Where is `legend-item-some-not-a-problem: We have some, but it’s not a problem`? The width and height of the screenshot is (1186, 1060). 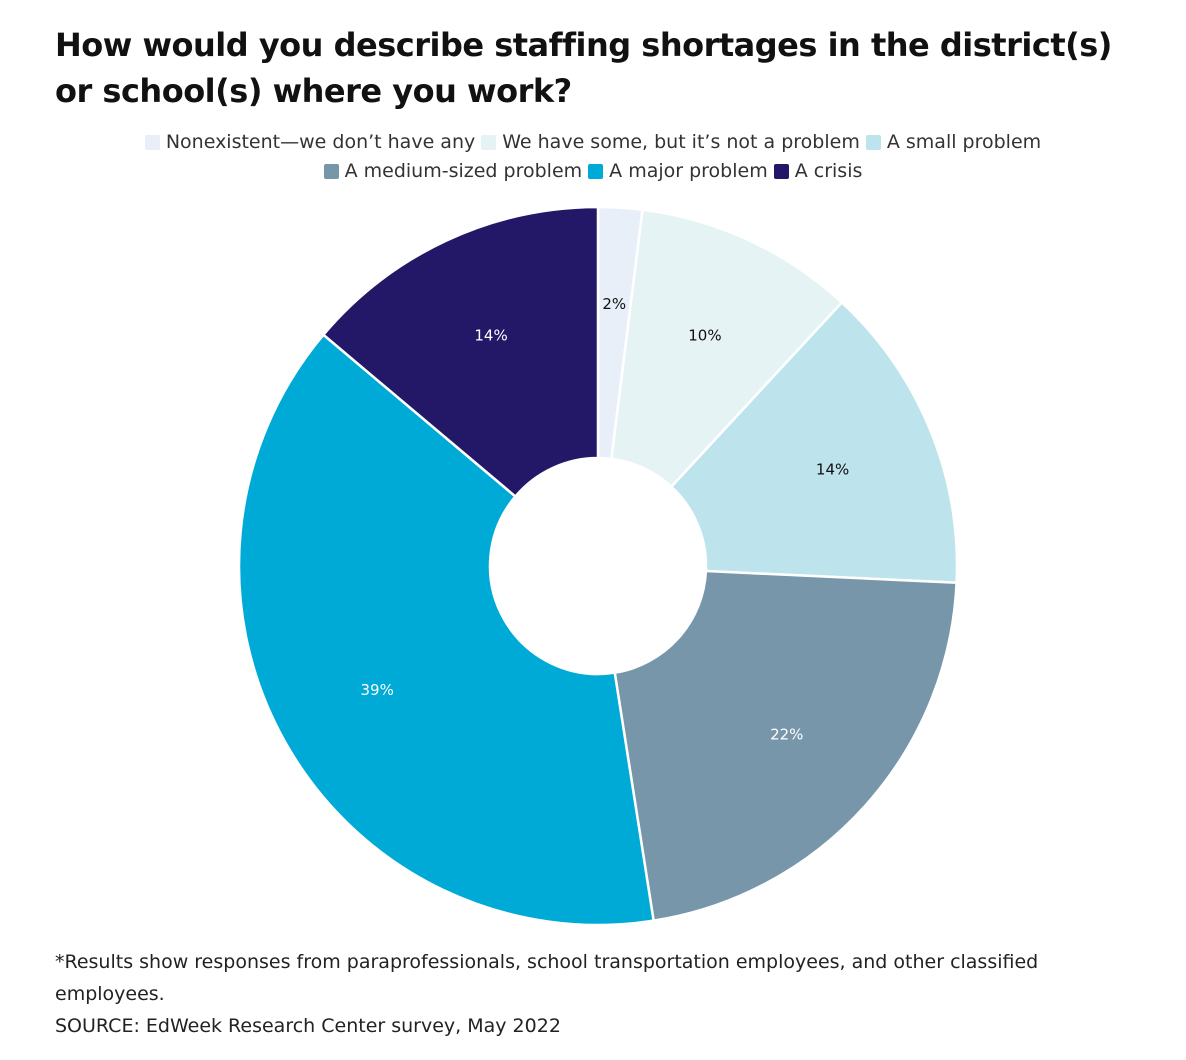 legend-item-some-not-a-problem: We have some, but it’s not a problem is located at coordinates (670, 142).